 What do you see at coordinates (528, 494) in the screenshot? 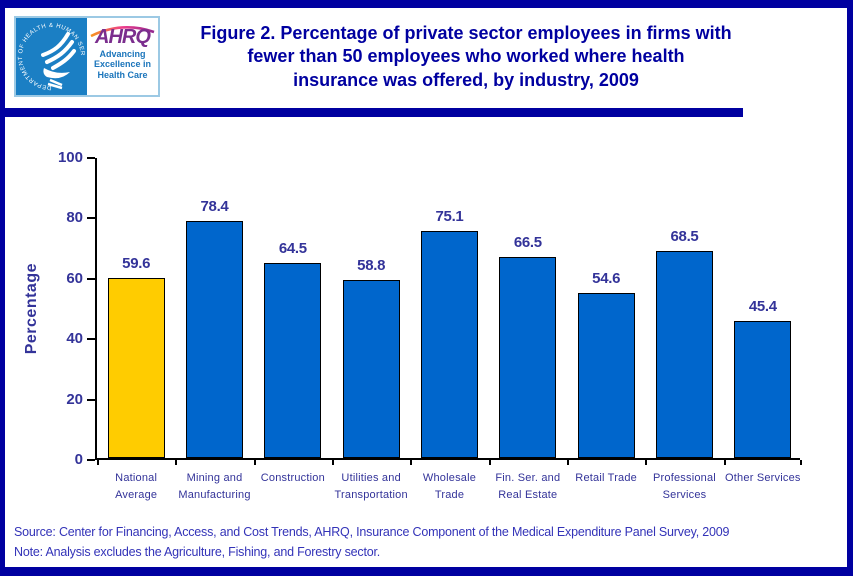
I see `category-label-line: Real Estate` at bounding box center [528, 494].